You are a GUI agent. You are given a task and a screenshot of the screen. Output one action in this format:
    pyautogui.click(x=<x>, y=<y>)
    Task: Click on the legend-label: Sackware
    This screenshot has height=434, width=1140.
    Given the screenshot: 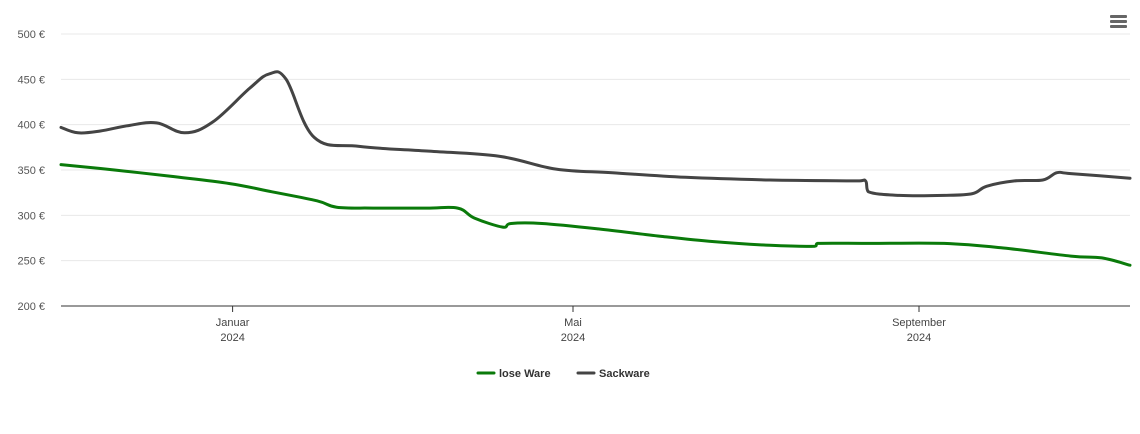 What is the action you would take?
    pyautogui.click(x=624, y=374)
    